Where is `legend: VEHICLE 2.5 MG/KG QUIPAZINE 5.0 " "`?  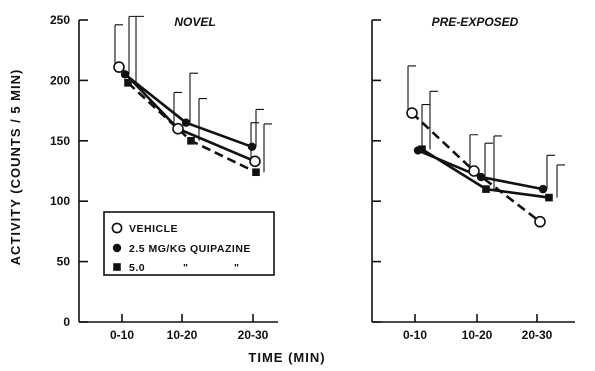 legend: VEHICLE 2.5 MG/KG QUIPAZINE 5.0 " " is located at coordinates (189, 243).